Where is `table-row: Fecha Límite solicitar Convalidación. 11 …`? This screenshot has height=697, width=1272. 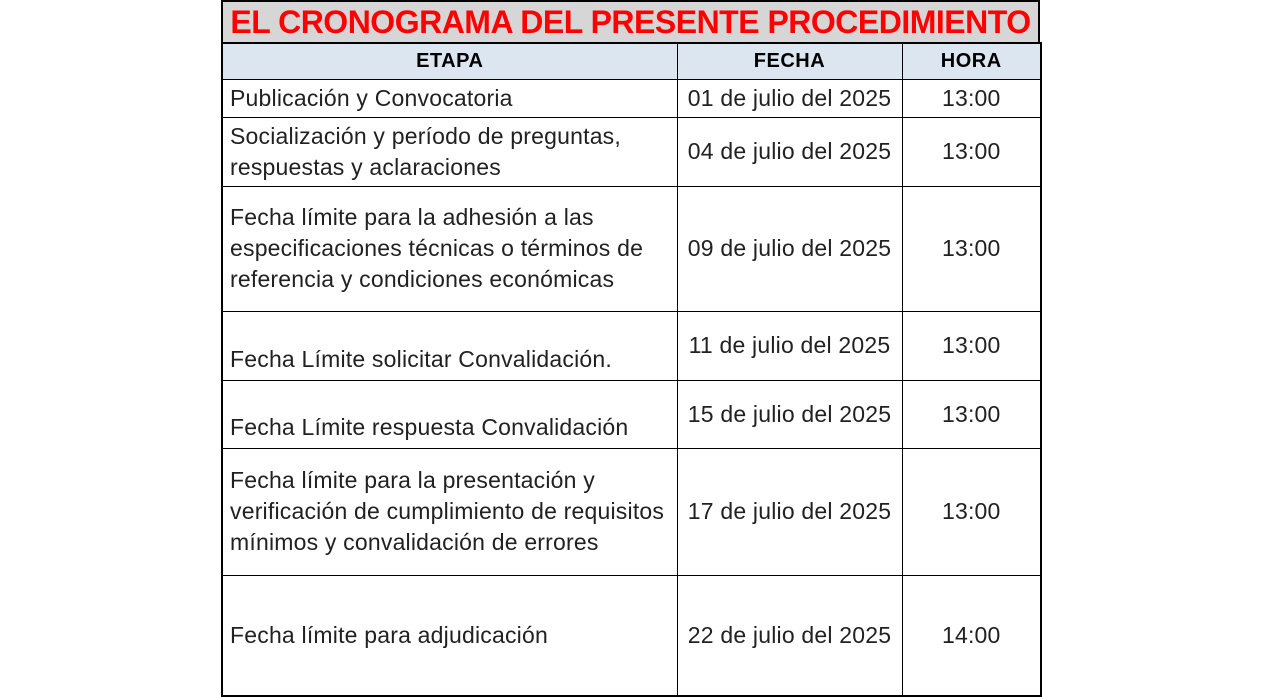 table-row: Fecha Límite solicitar Convalidación. 11 … is located at coordinates (631, 345).